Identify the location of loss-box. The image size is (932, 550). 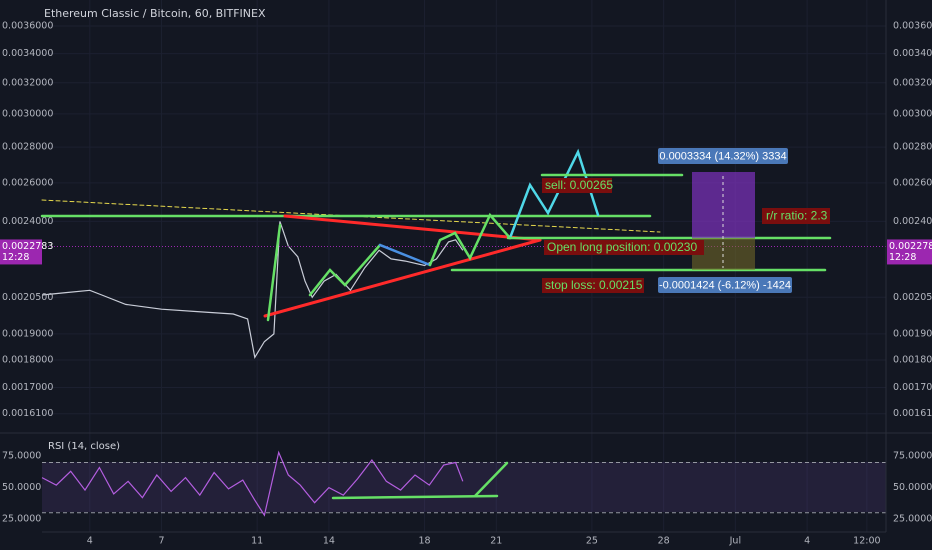
(725, 285).